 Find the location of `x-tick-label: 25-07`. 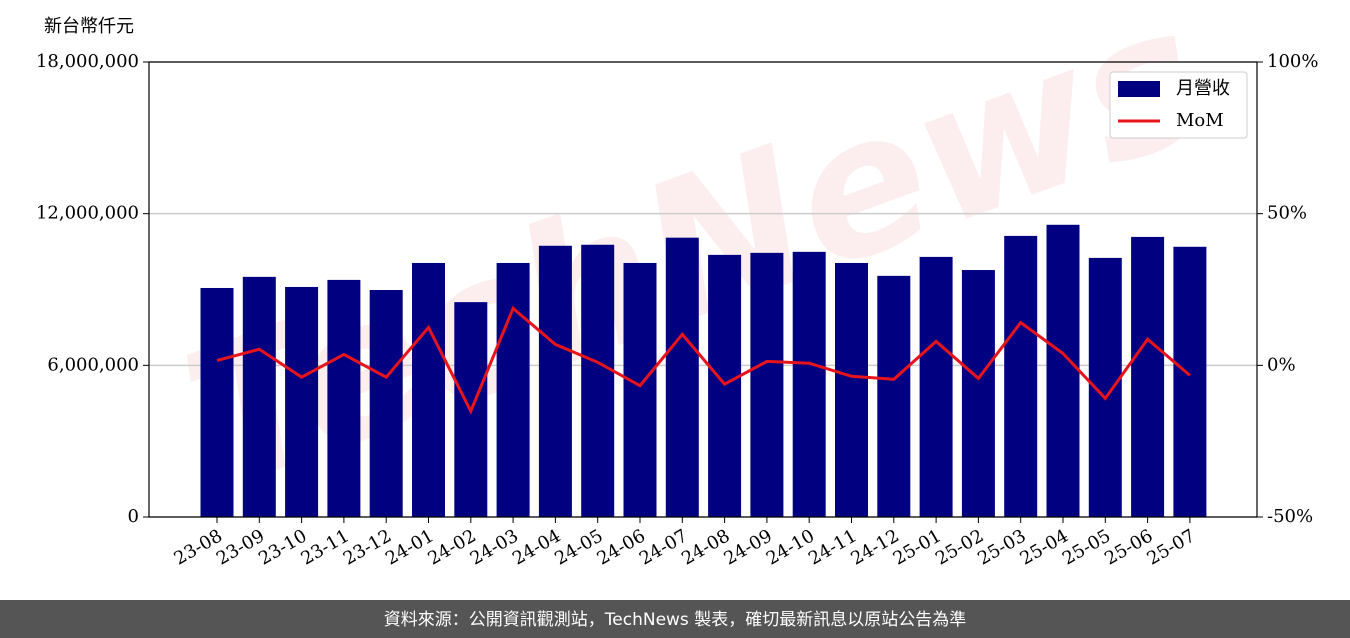

x-tick-label: 25-07 is located at coordinates (1170, 547).